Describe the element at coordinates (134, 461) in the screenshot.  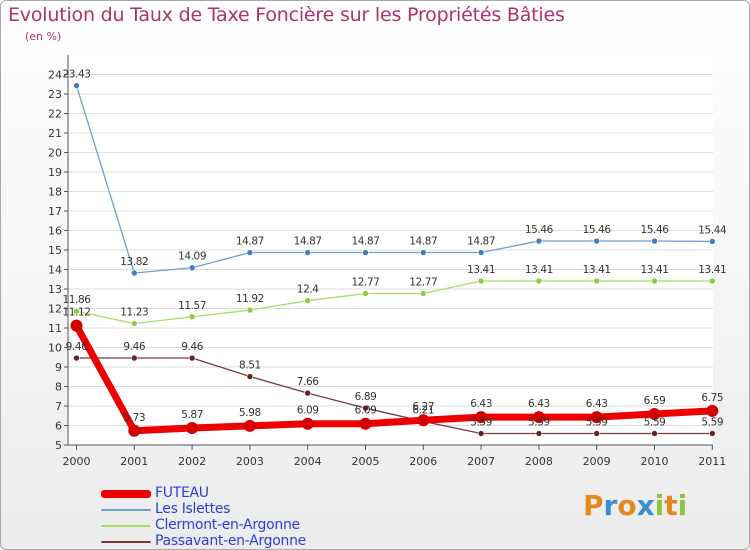
I see `x-tick-label: 2001` at that location.